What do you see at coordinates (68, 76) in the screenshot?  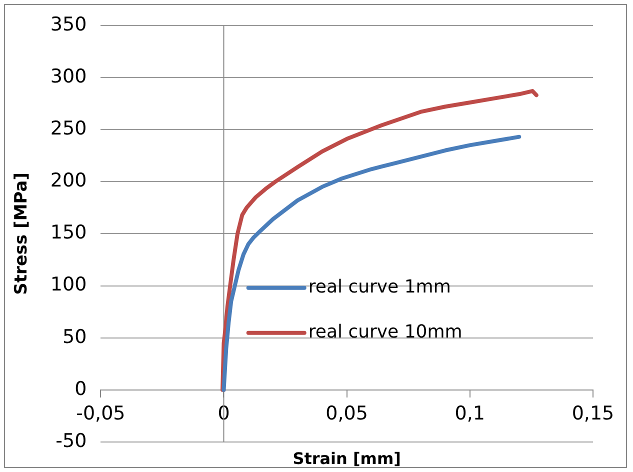 I see `y-tick-label: 300` at bounding box center [68, 76].